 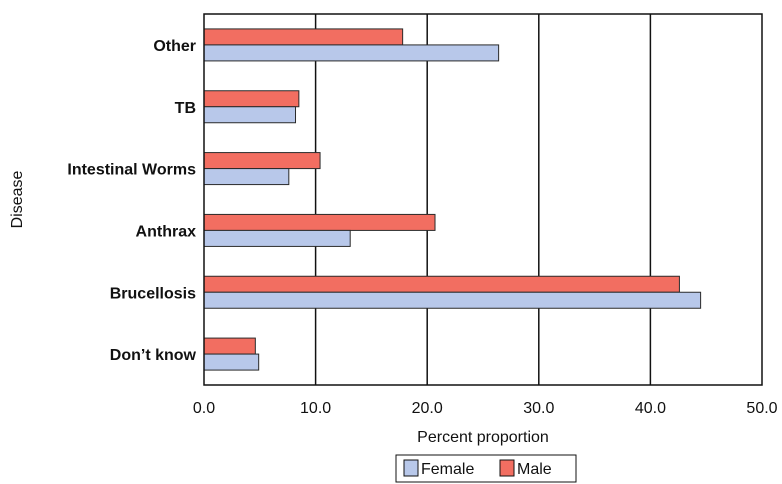 What do you see at coordinates (507, 468) in the screenshot?
I see `legend-swatch-male` at bounding box center [507, 468].